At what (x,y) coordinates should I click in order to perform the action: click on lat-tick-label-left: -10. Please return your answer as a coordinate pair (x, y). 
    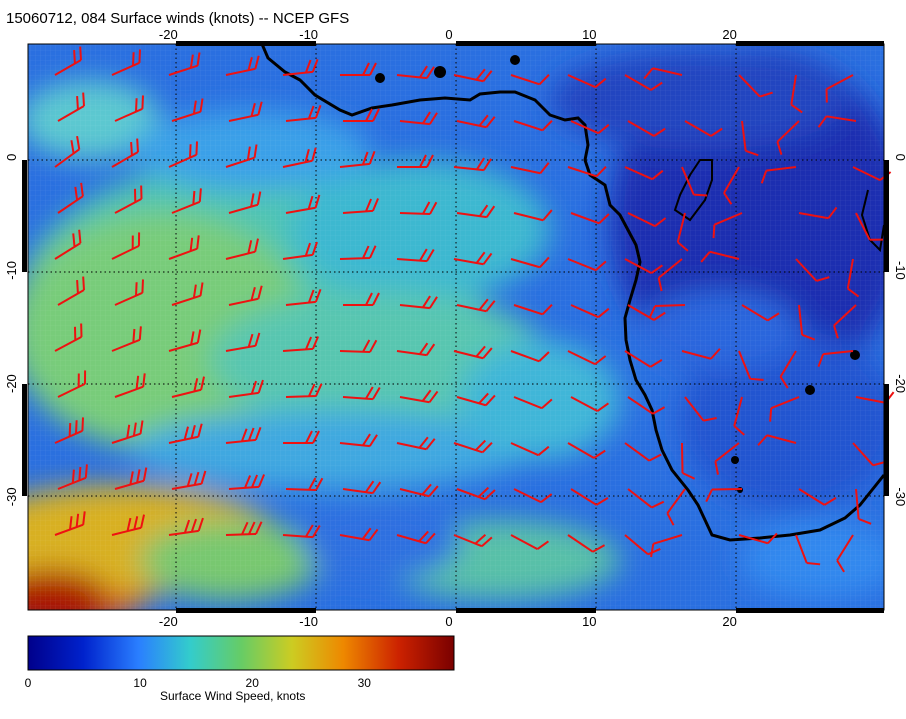
    Looking at the image, I should click on (11, 270).